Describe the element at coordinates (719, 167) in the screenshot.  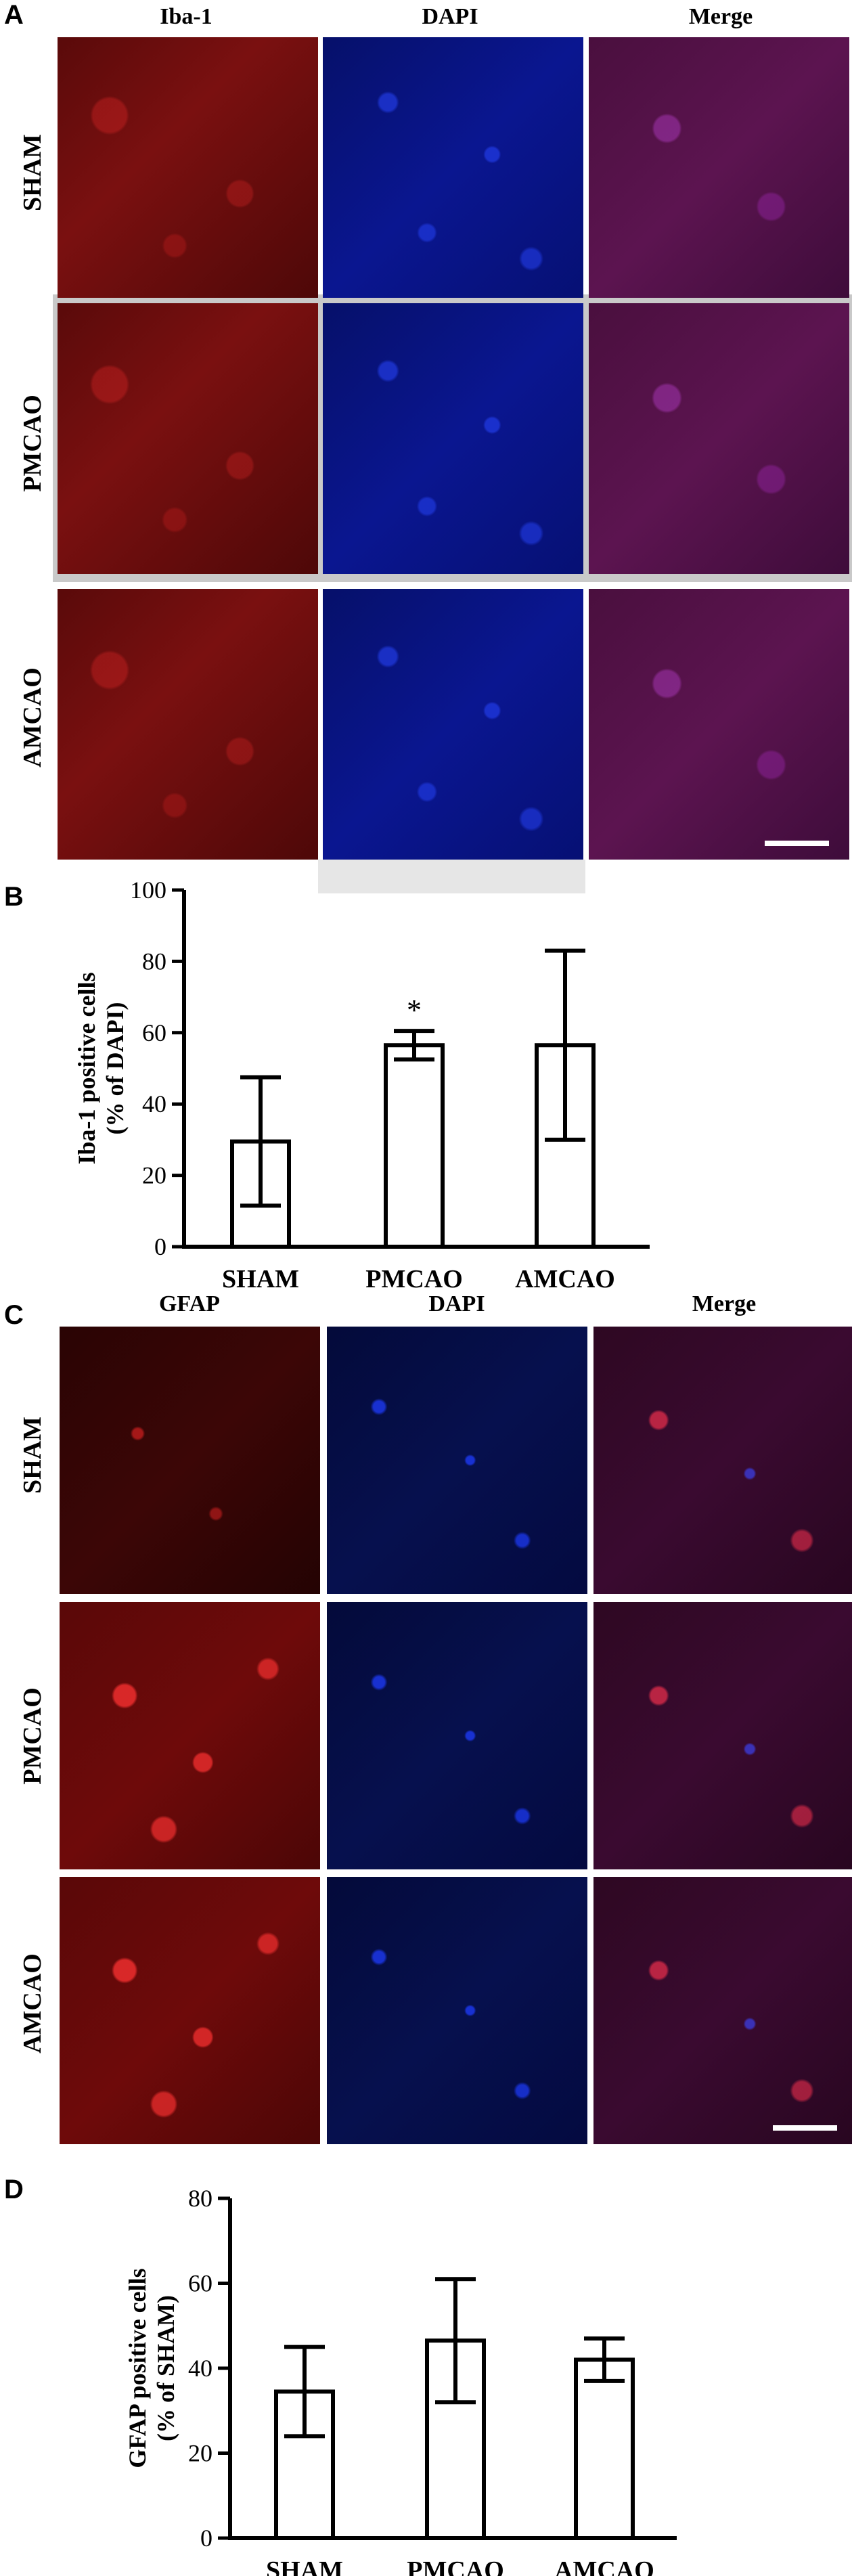
I see `micrograph-a-sham-merge` at that location.